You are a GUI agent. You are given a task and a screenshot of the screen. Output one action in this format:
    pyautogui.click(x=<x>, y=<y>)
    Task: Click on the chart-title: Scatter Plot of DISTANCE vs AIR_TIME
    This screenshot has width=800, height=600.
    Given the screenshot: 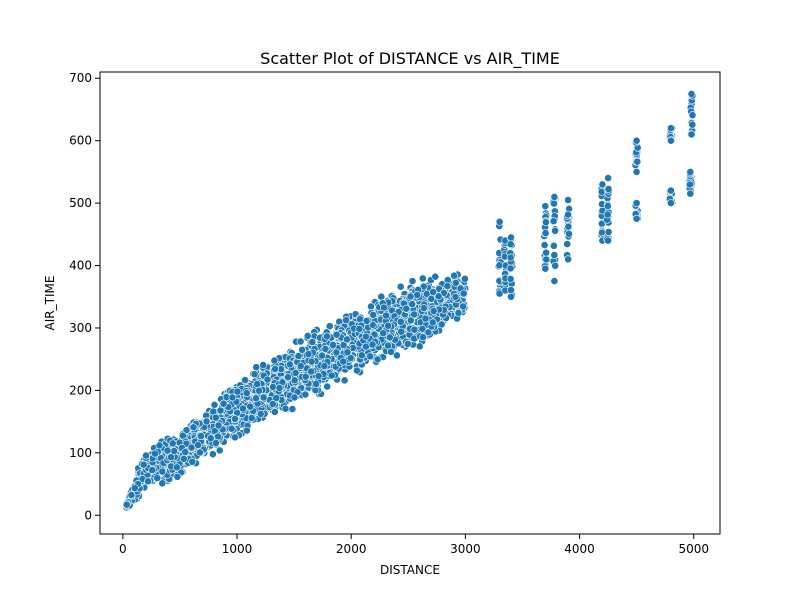 What is the action you would take?
    pyautogui.click(x=410, y=59)
    